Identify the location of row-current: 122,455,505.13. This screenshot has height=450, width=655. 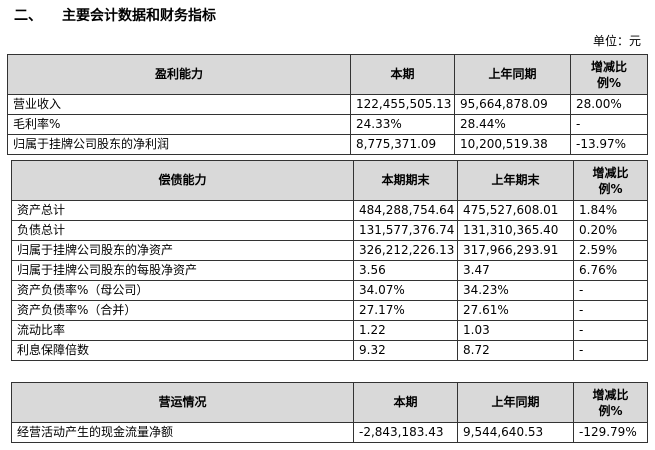
(402, 104).